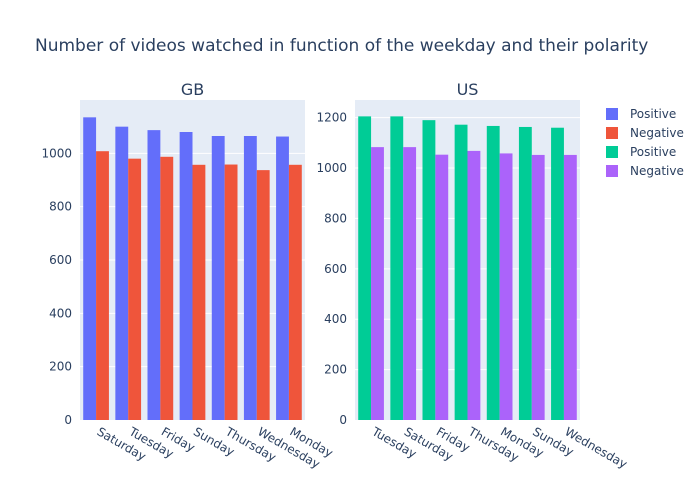  I want to click on bar-gb-negative-wednesday, so click(263, 295).